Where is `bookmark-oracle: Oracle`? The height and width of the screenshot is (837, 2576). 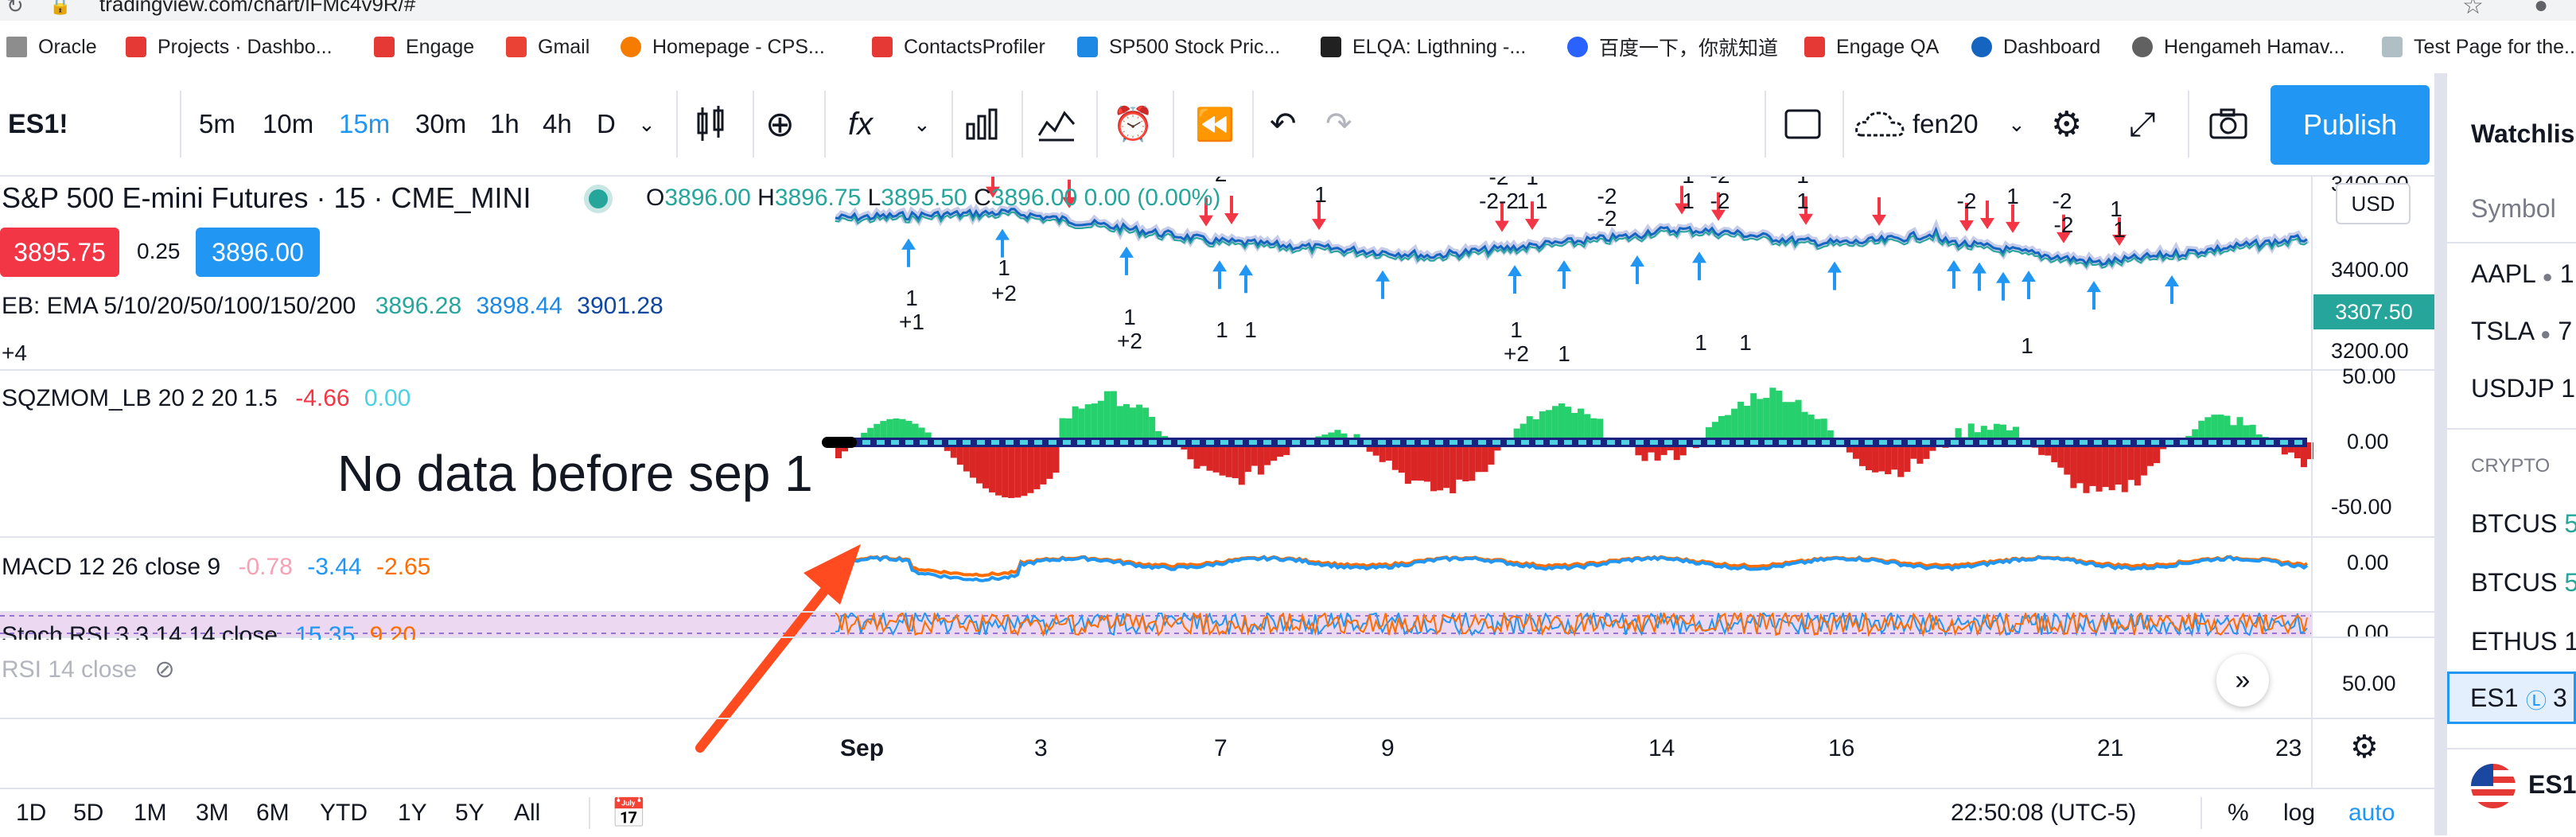
bookmark-oracle: Oracle is located at coordinates (51, 47).